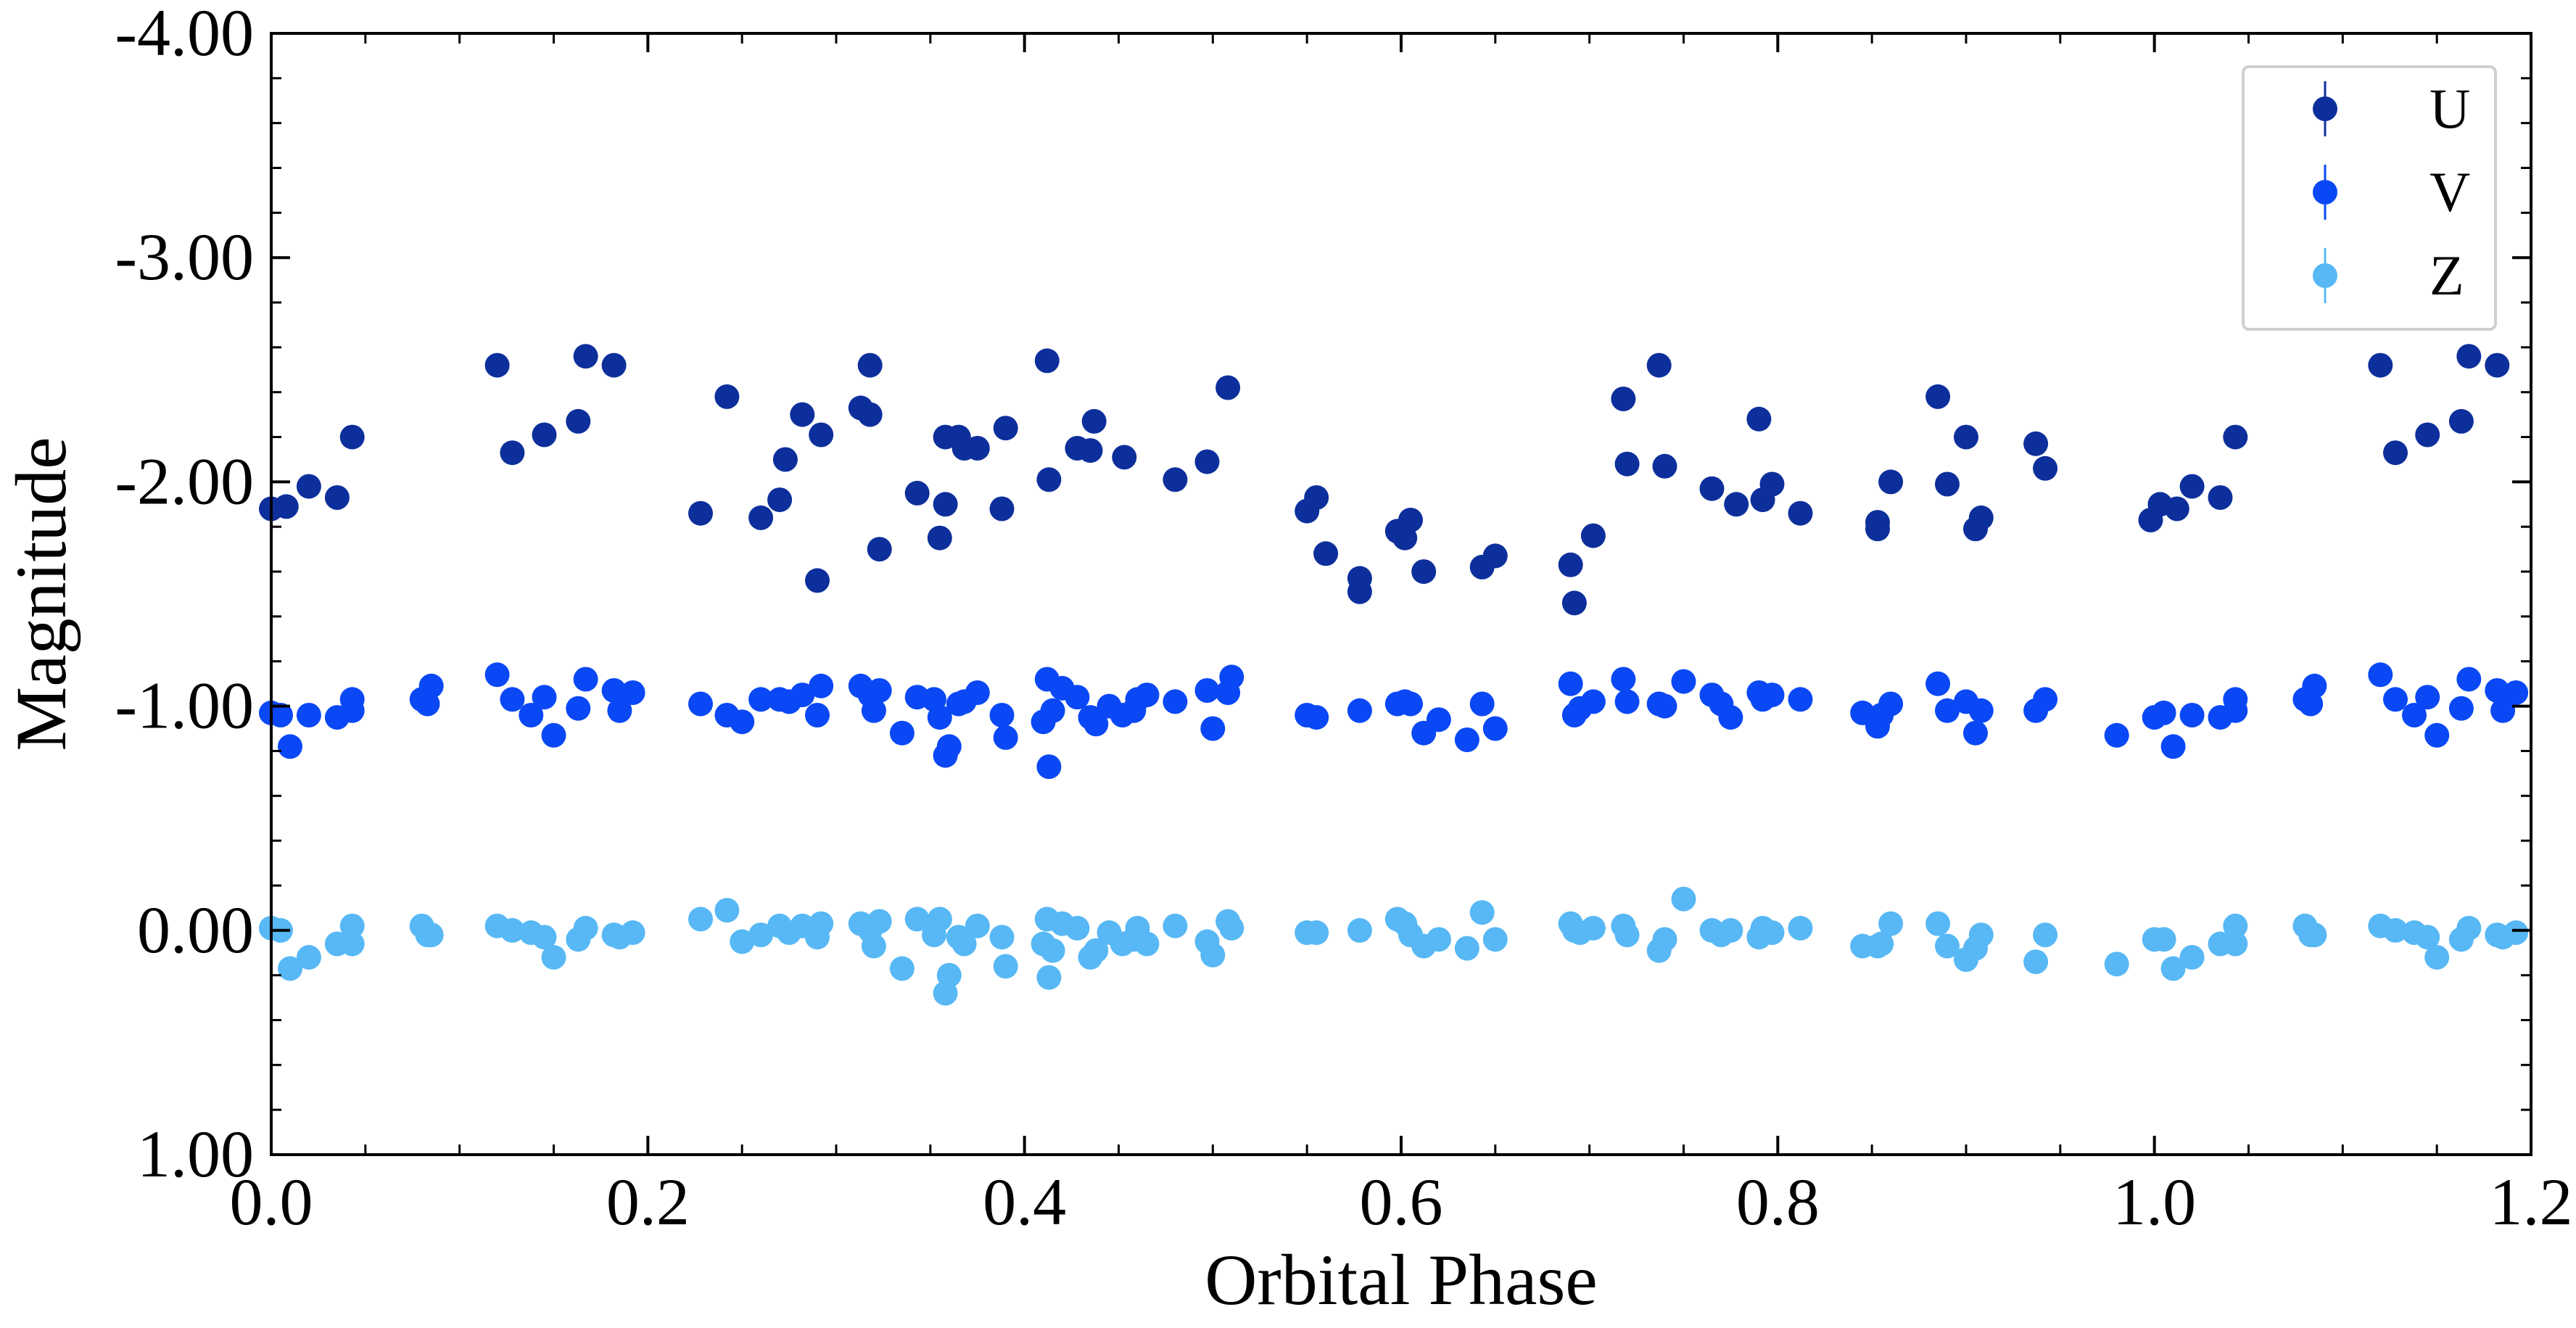  Describe the element at coordinates (184, 35) in the screenshot. I see `y-tick-label: -4.00` at that location.